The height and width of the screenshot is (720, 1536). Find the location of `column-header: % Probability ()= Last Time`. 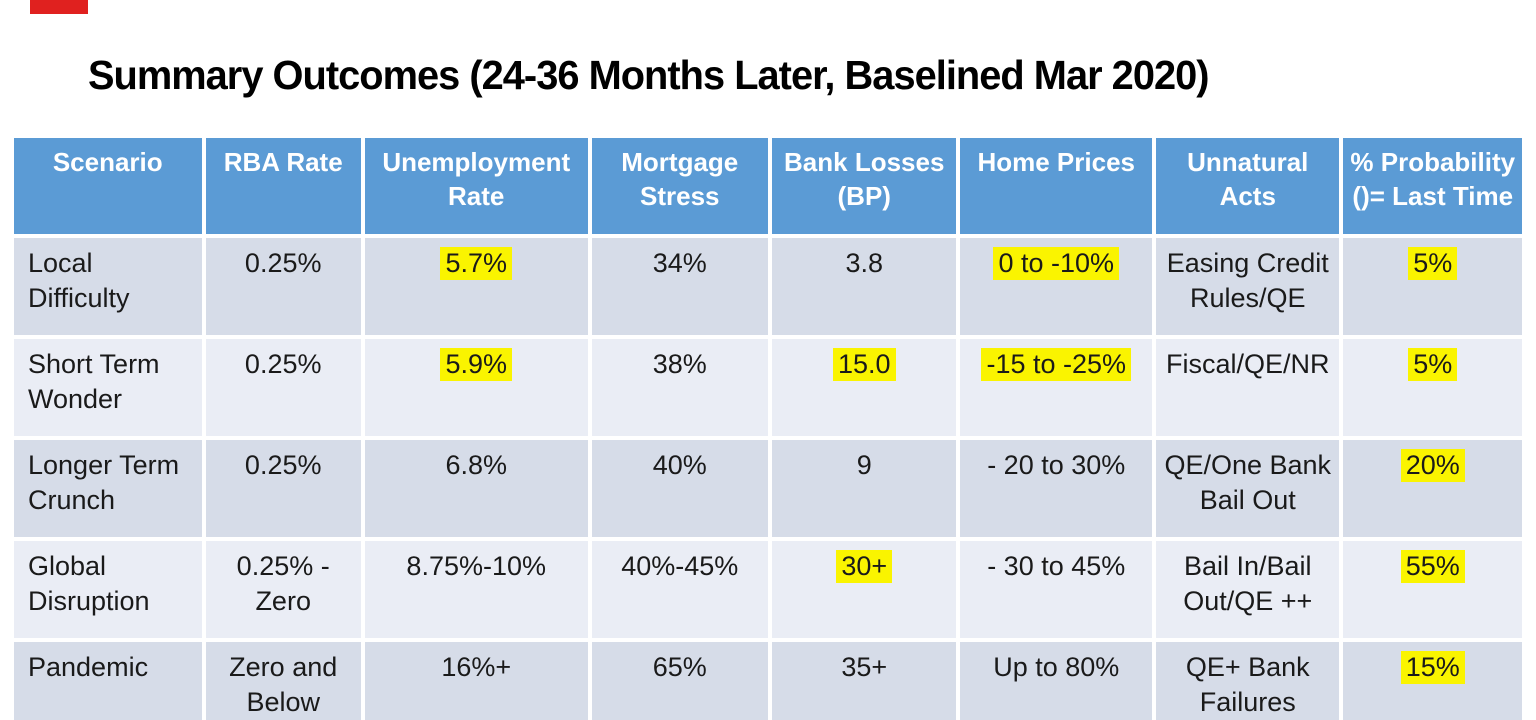

column-header: % Probability ()= Last Time is located at coordinates (1430, 188).